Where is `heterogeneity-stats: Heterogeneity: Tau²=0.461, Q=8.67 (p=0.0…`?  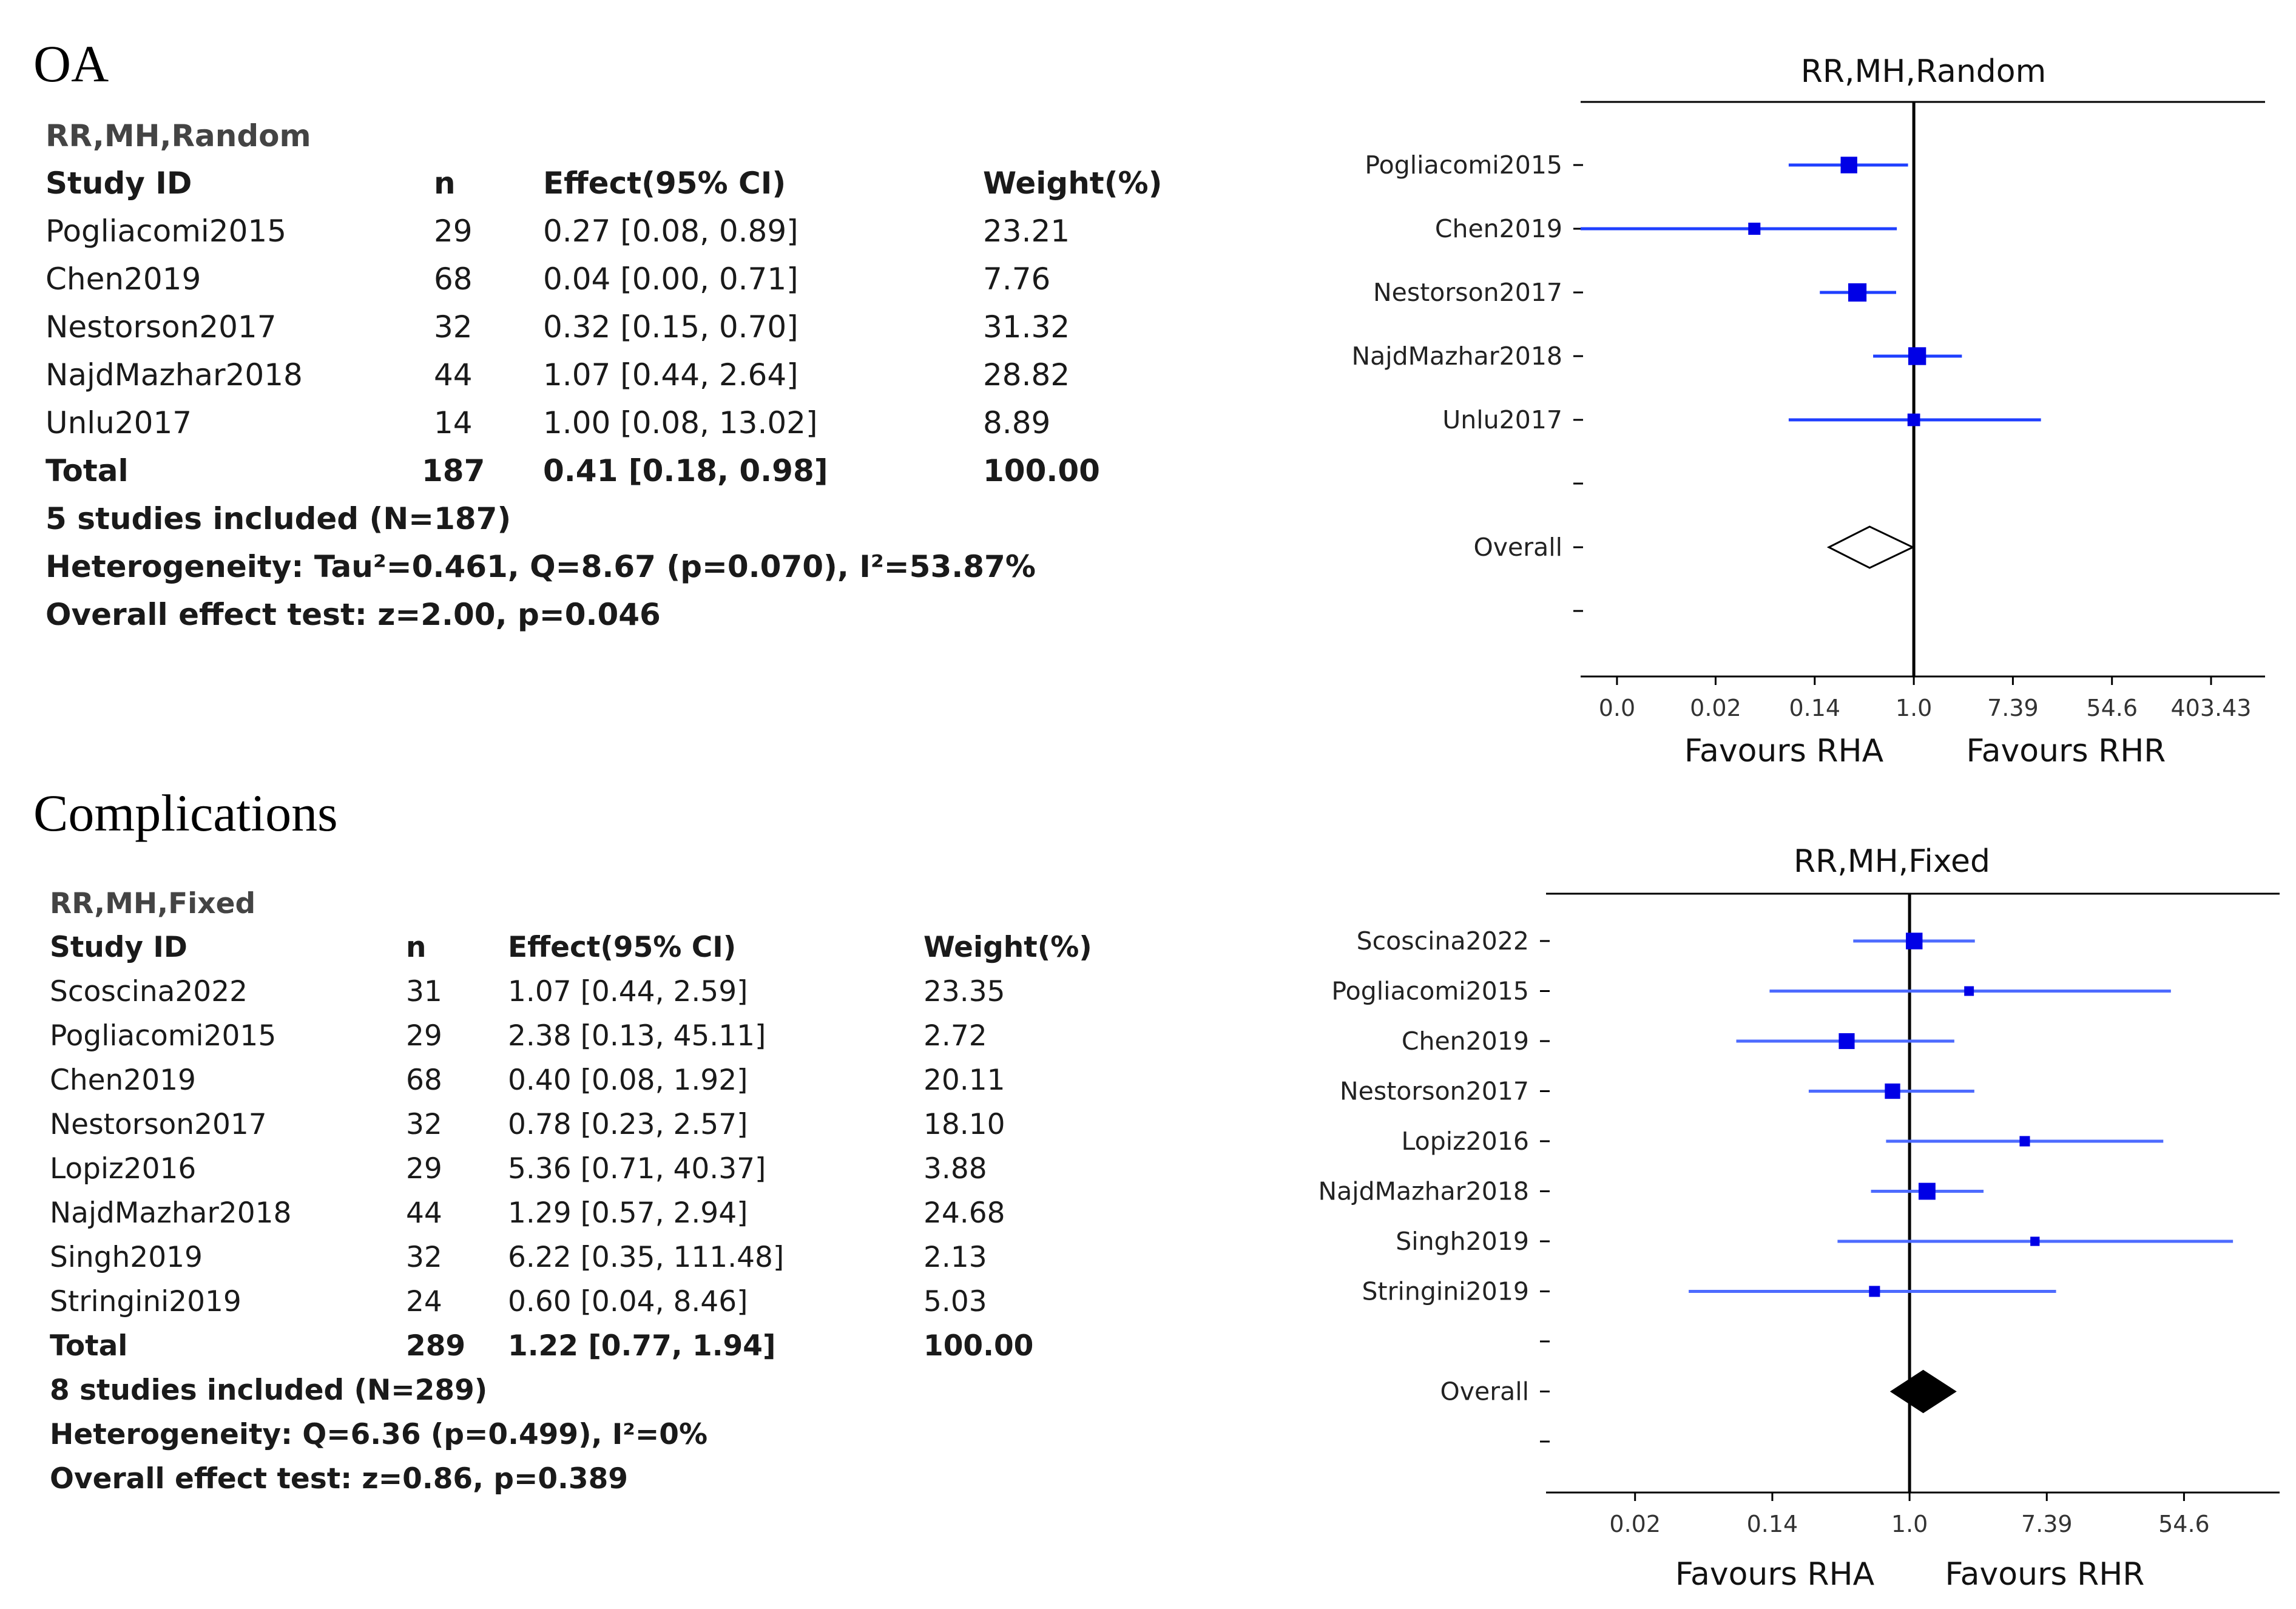
heterogeneity-stats: Heterogeneity: Tau²=0.461, Q=8.67 (p=0.0… is located at coordinates (541, 566).